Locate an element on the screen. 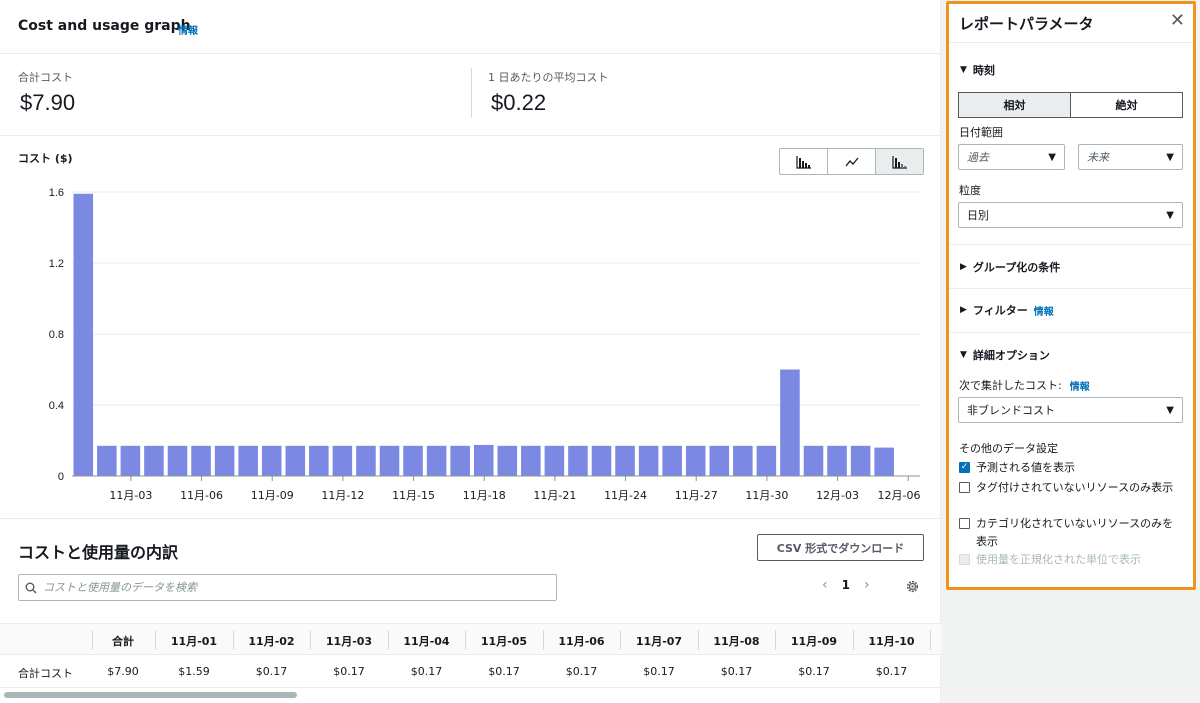 This screenshot has width=1200, height=703. bar-11月-25 is located at coordinates (648, 460).